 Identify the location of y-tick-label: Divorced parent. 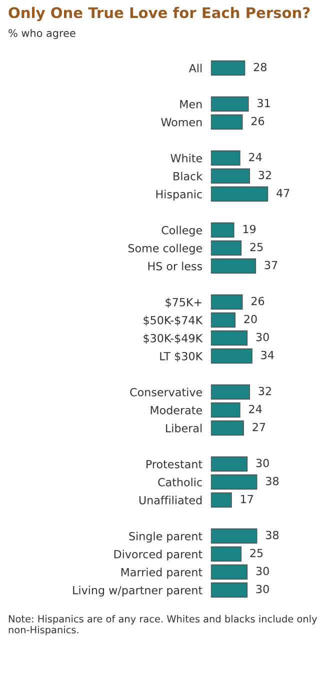
(158, 555).